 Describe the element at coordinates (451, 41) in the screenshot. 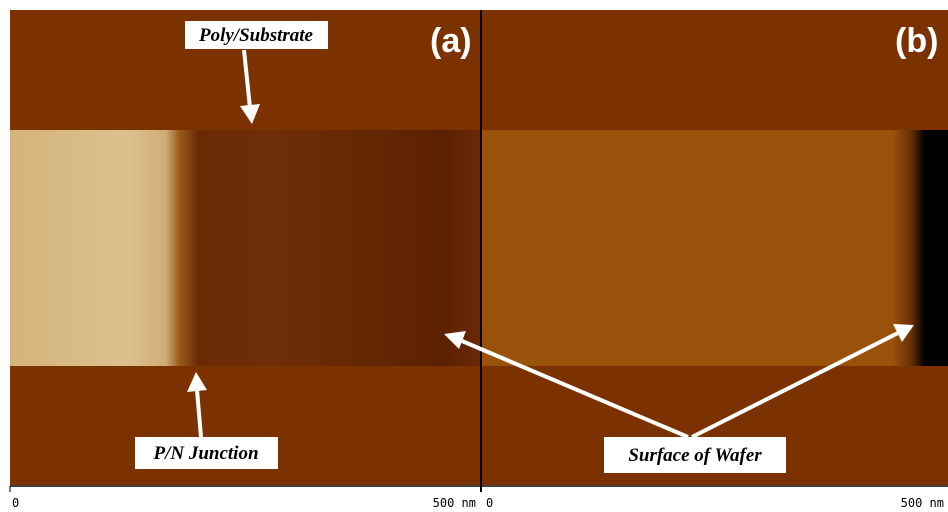

I see `panel-label: (a)` at that location.